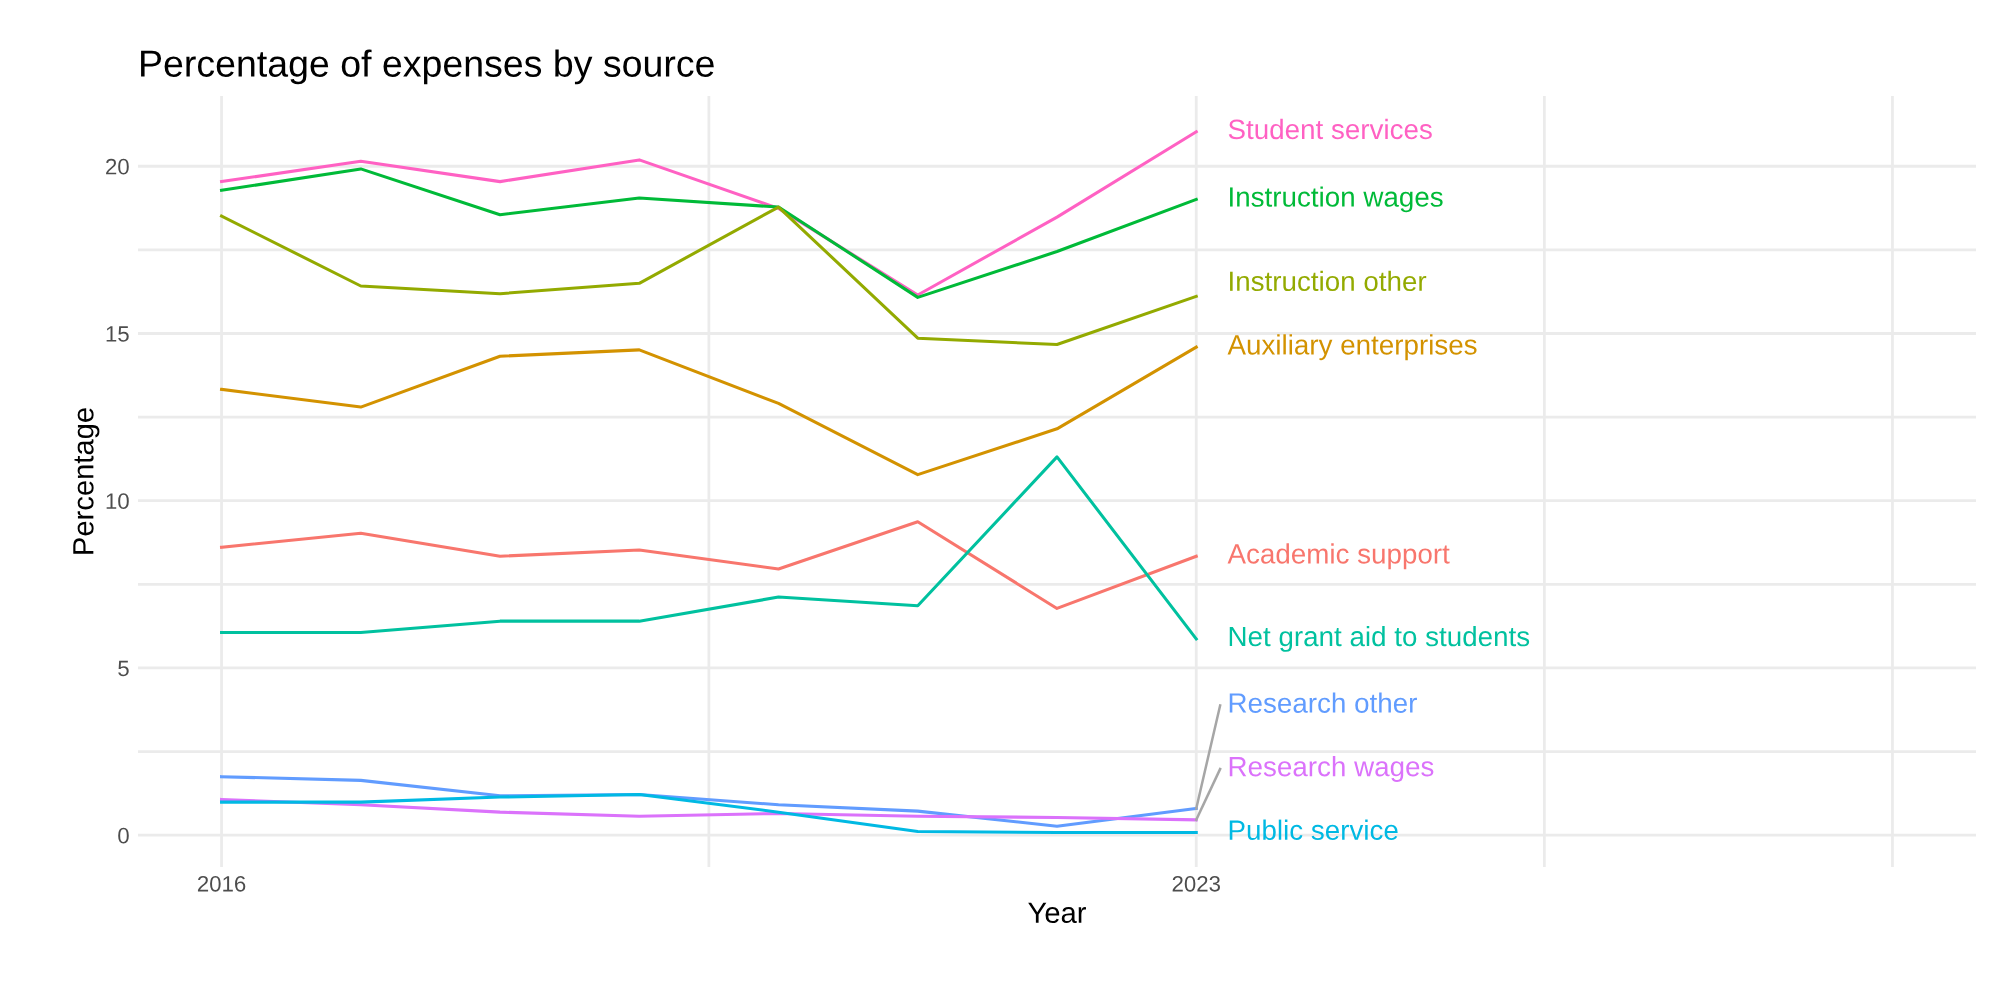  What do you see at coordinates (1057, 913) in the screenshot?
I see `x-axis-title: Year` at bounding box center [1057, 913].